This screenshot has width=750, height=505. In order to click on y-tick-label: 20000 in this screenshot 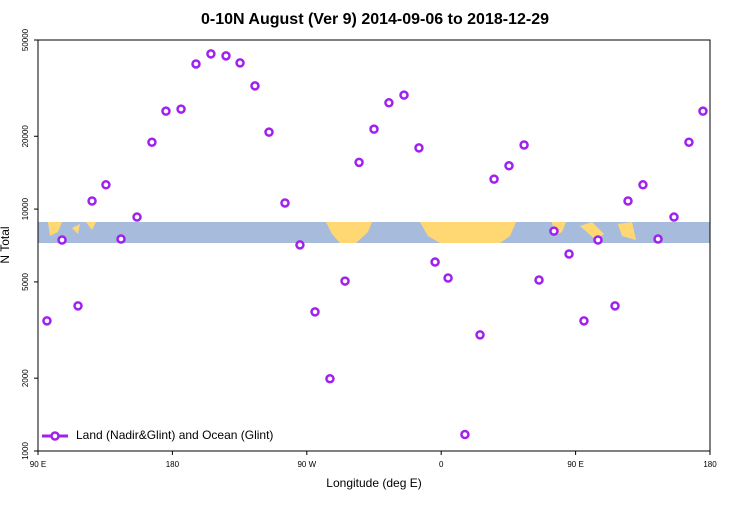, I will do `click(25, 136)`.